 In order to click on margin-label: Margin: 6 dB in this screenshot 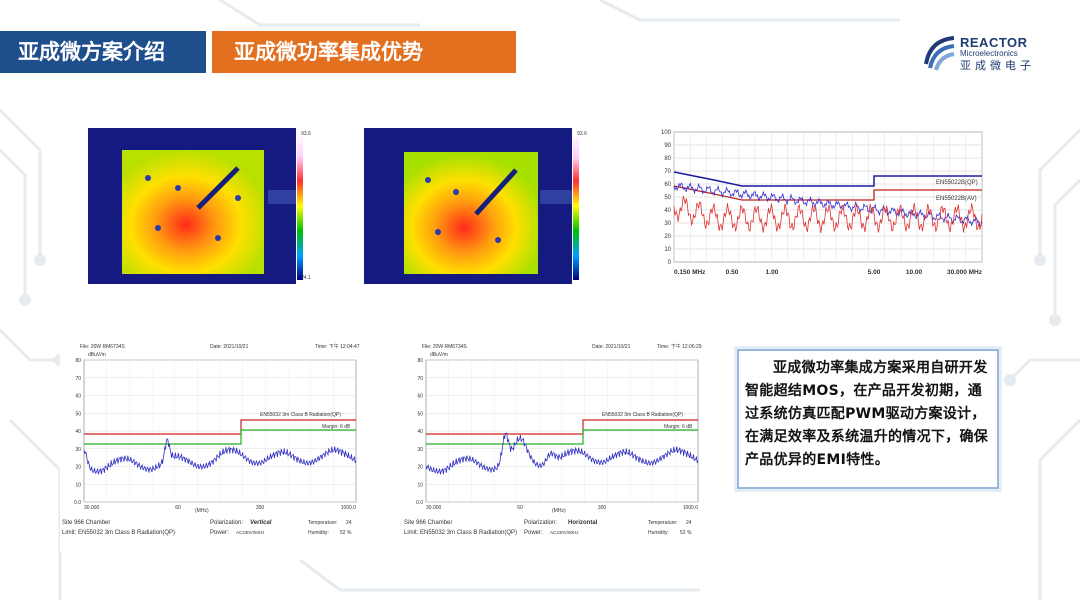, I will do `click(336, 427)`.